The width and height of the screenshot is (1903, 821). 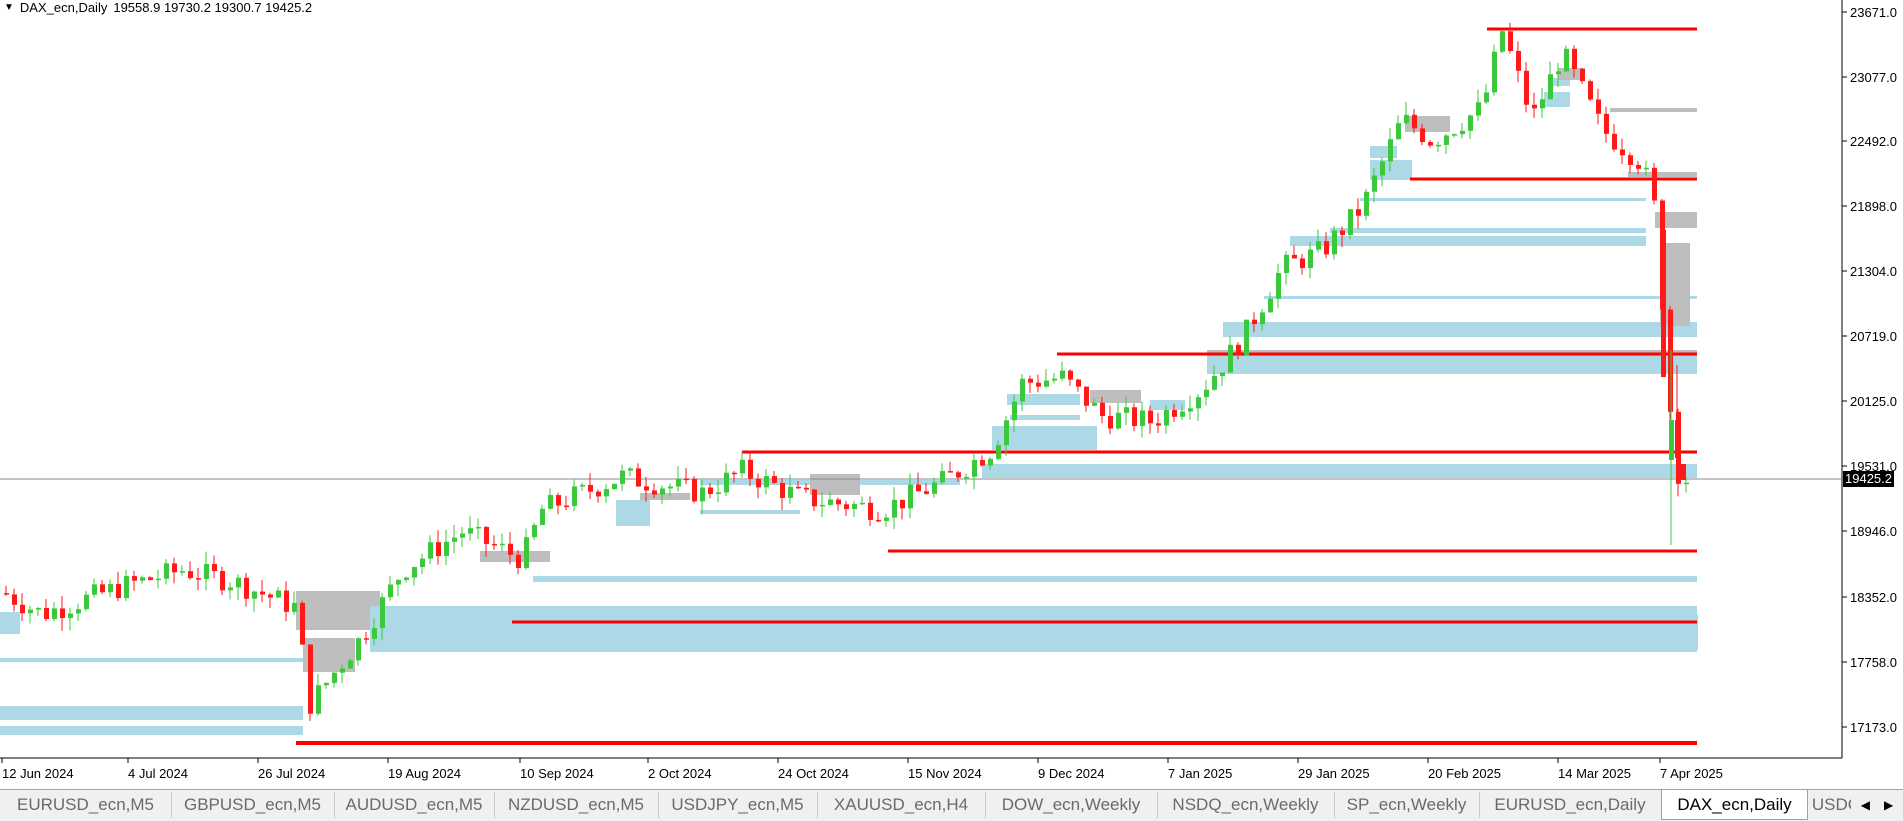 I want to click on tab-scroll-buttons: ◀ ▶, so click(x=1877, y=805).